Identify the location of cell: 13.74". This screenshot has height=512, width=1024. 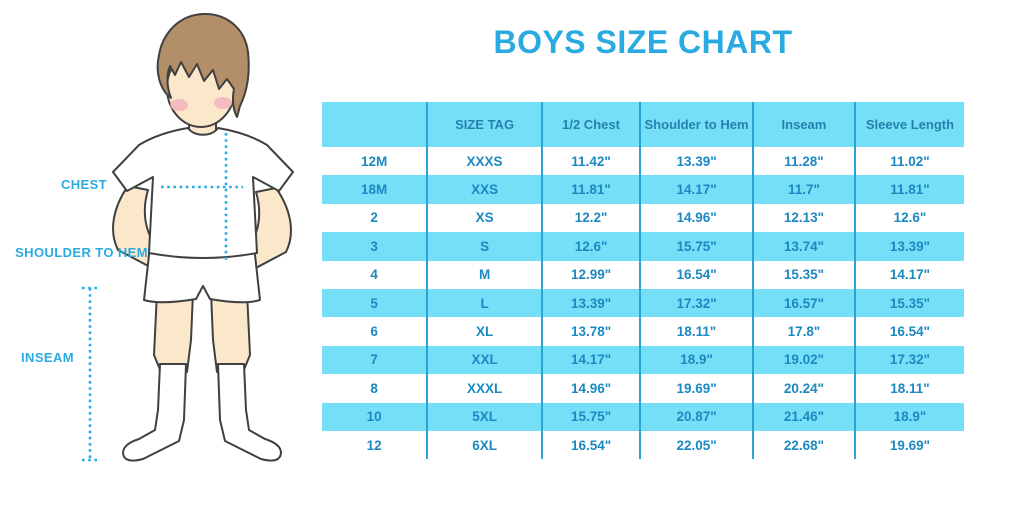
(804, 246).